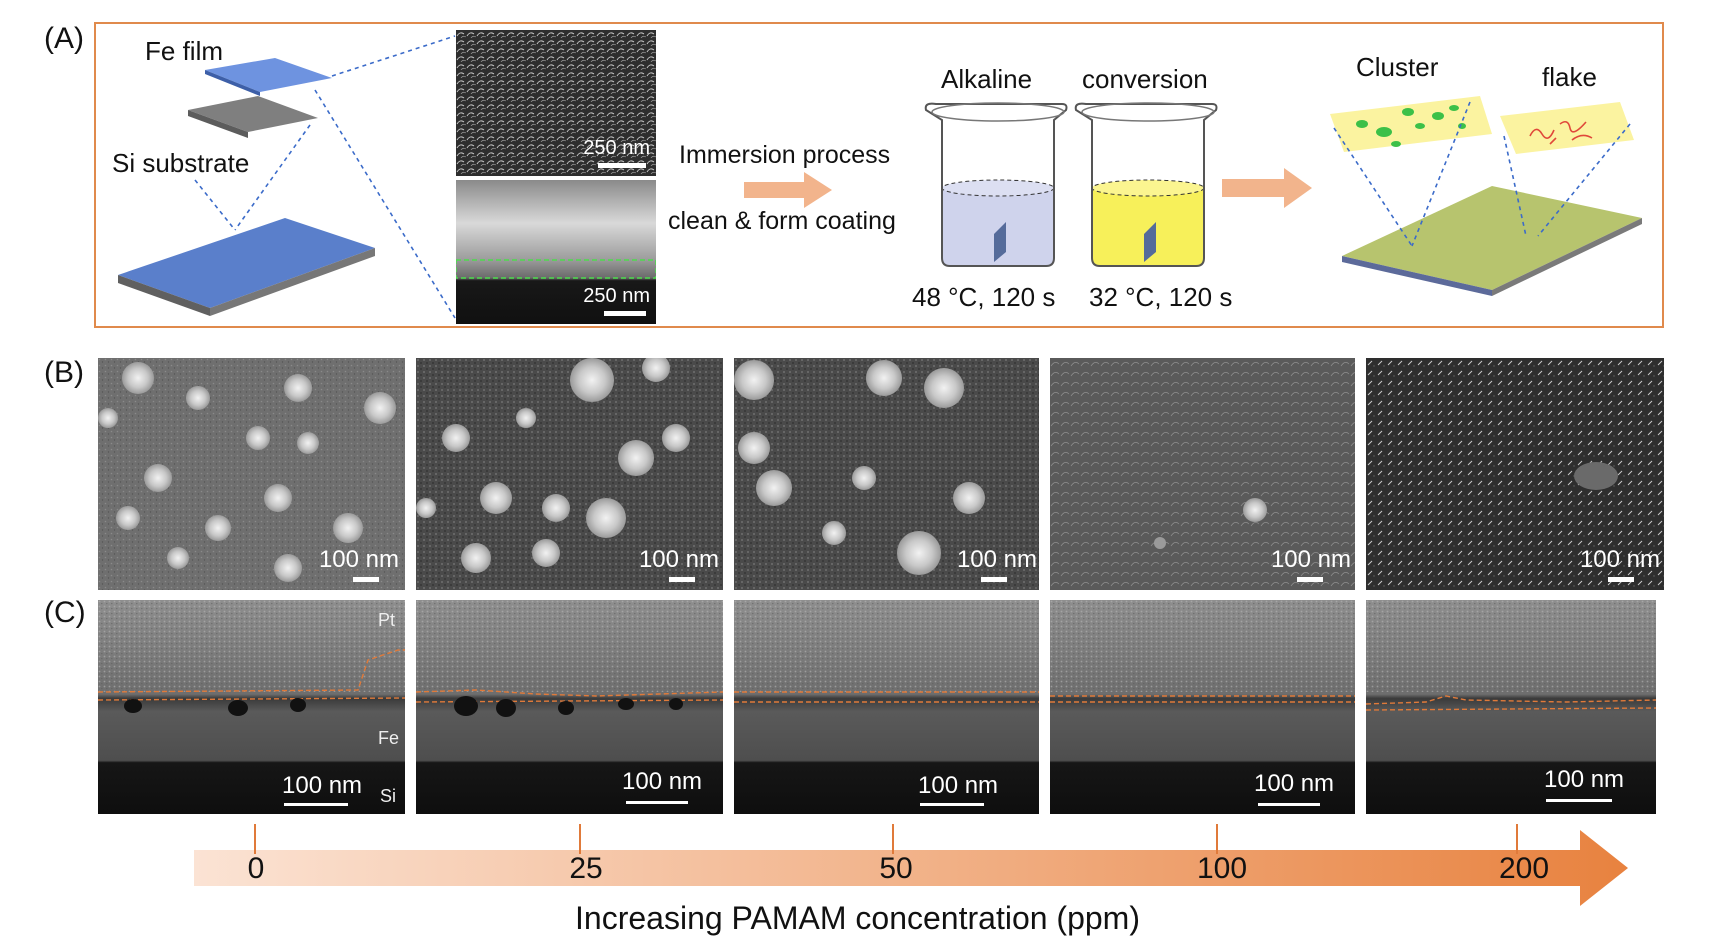 This screenshot has width=1715, height=938. What do you see at coordinates (785, 155) in the screenshot?
I see `immersion-process-label: Immersion process` at bounding box center [785, 155].